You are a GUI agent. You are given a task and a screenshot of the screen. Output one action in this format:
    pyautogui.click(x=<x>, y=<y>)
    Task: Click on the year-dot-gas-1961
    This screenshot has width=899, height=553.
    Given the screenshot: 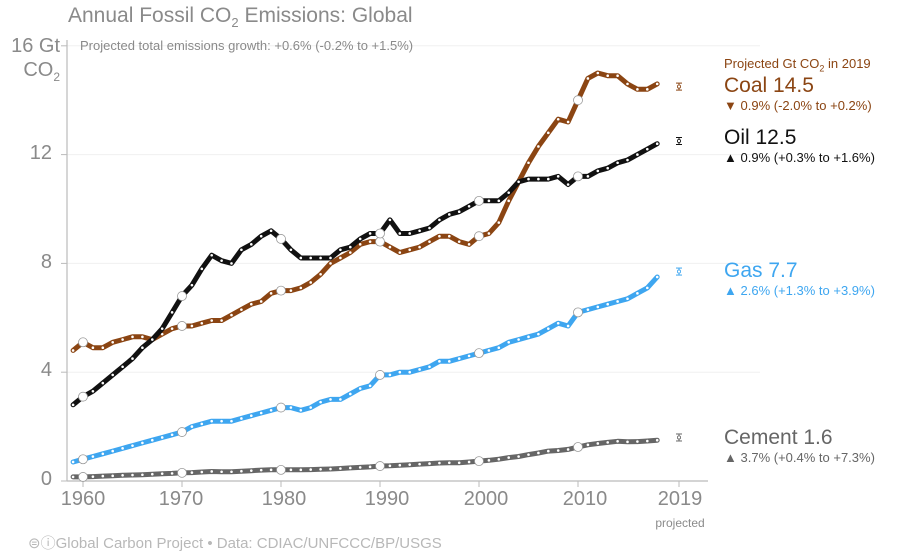 What is the action you would take?
    pyautogui.click(x=93, y=456)
    